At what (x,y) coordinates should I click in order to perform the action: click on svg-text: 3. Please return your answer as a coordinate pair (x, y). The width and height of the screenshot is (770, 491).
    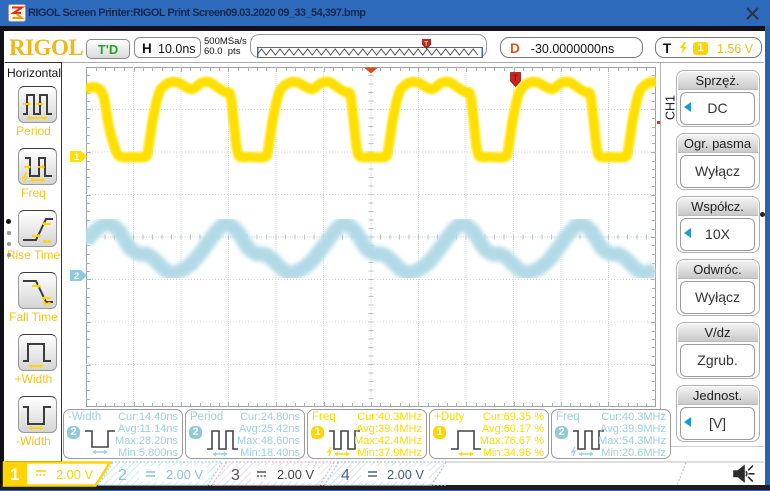
    Looking at the image, I should click on (235, 475).